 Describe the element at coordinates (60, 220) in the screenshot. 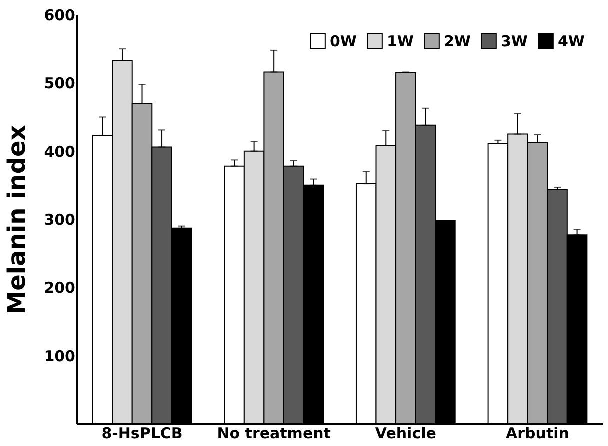

I see `y-tick-label: 300` at that location.